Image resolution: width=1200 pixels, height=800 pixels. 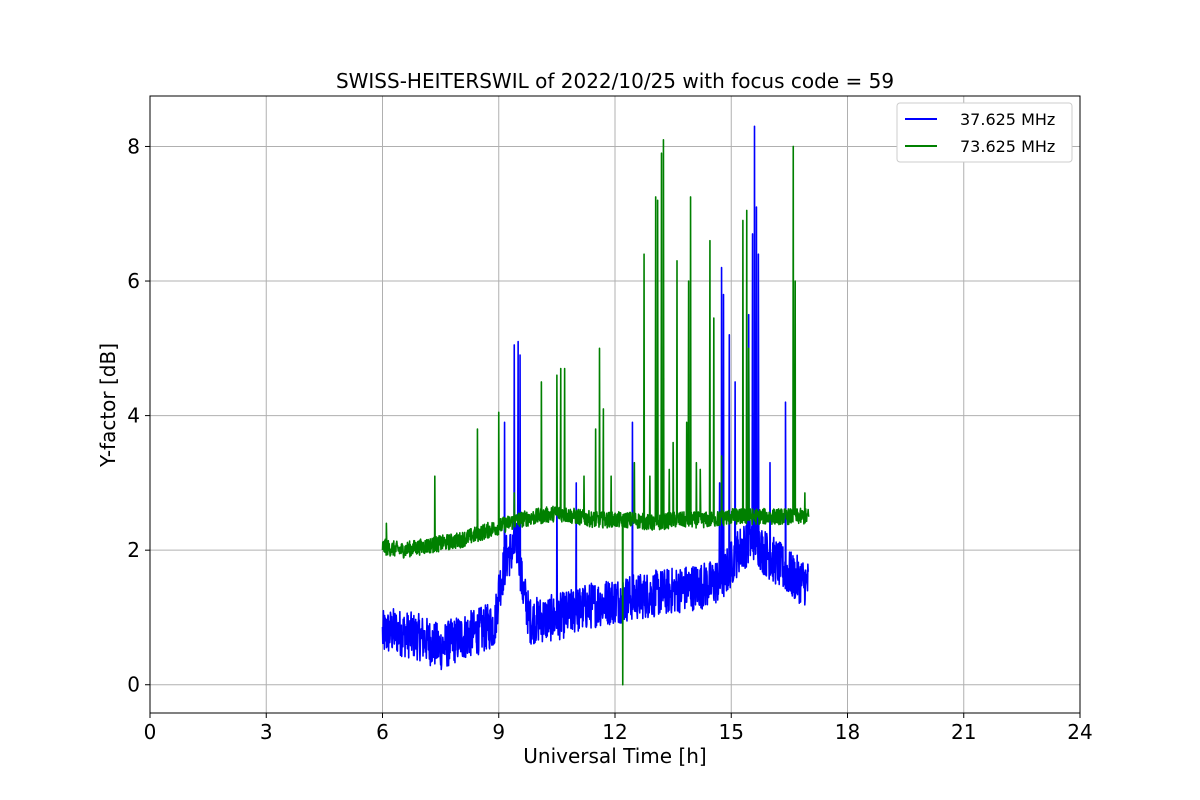 What do you see at coordinates (133, 416) in the screenshot?
I see `y-tick-label: 4` at bounding box center [133, 416].